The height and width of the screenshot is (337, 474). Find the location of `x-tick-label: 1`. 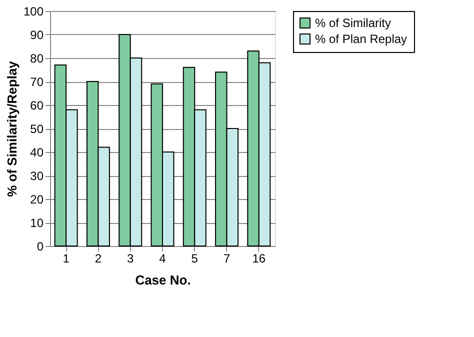

x-tick-label: 1 is located at coordinates (66, 259).